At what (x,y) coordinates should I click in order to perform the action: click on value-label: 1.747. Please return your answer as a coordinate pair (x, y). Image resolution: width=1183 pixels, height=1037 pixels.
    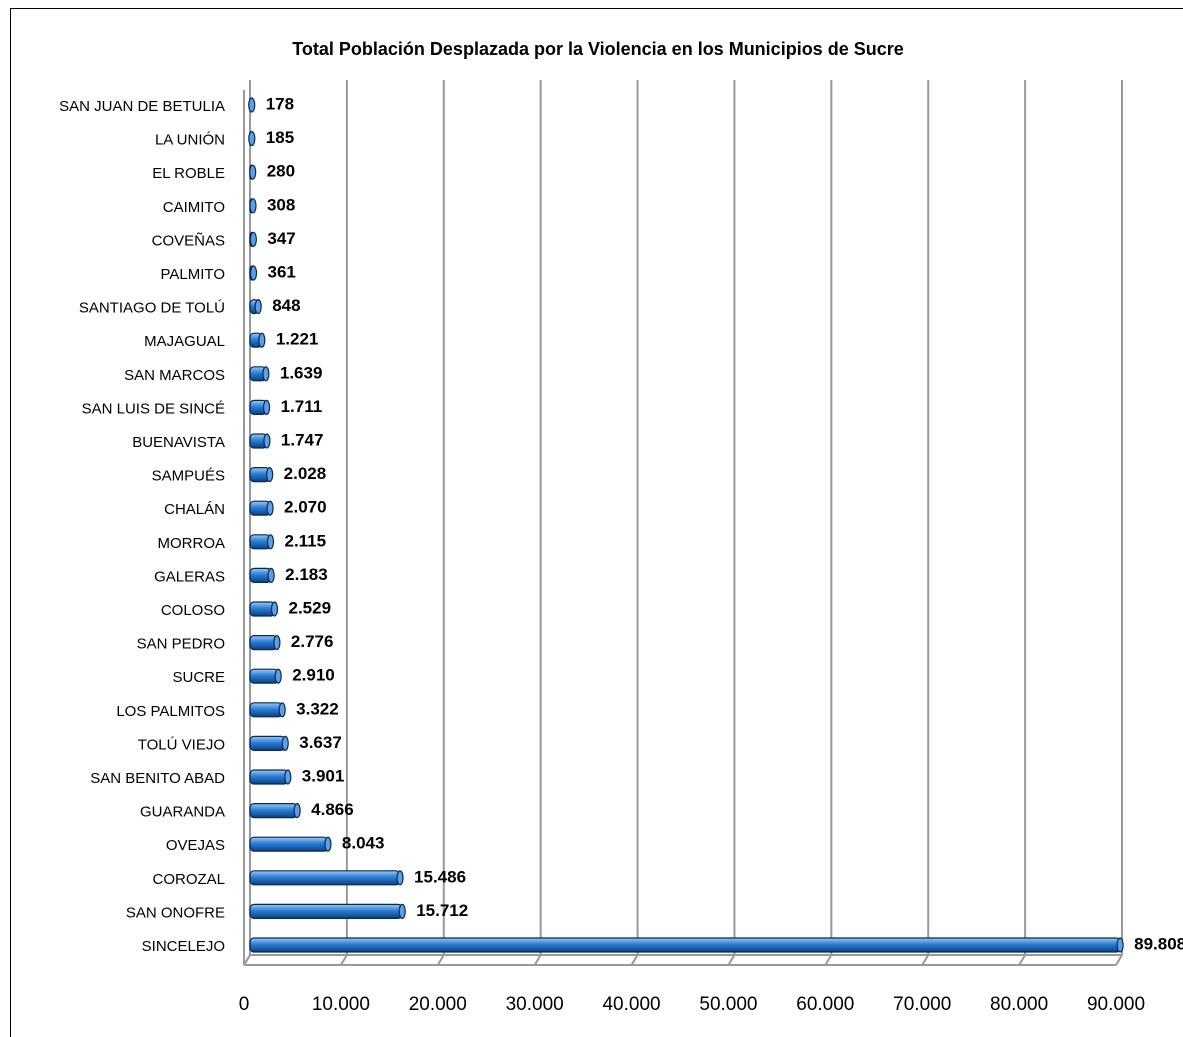
    Looking at the image, I should click on (302, 439).